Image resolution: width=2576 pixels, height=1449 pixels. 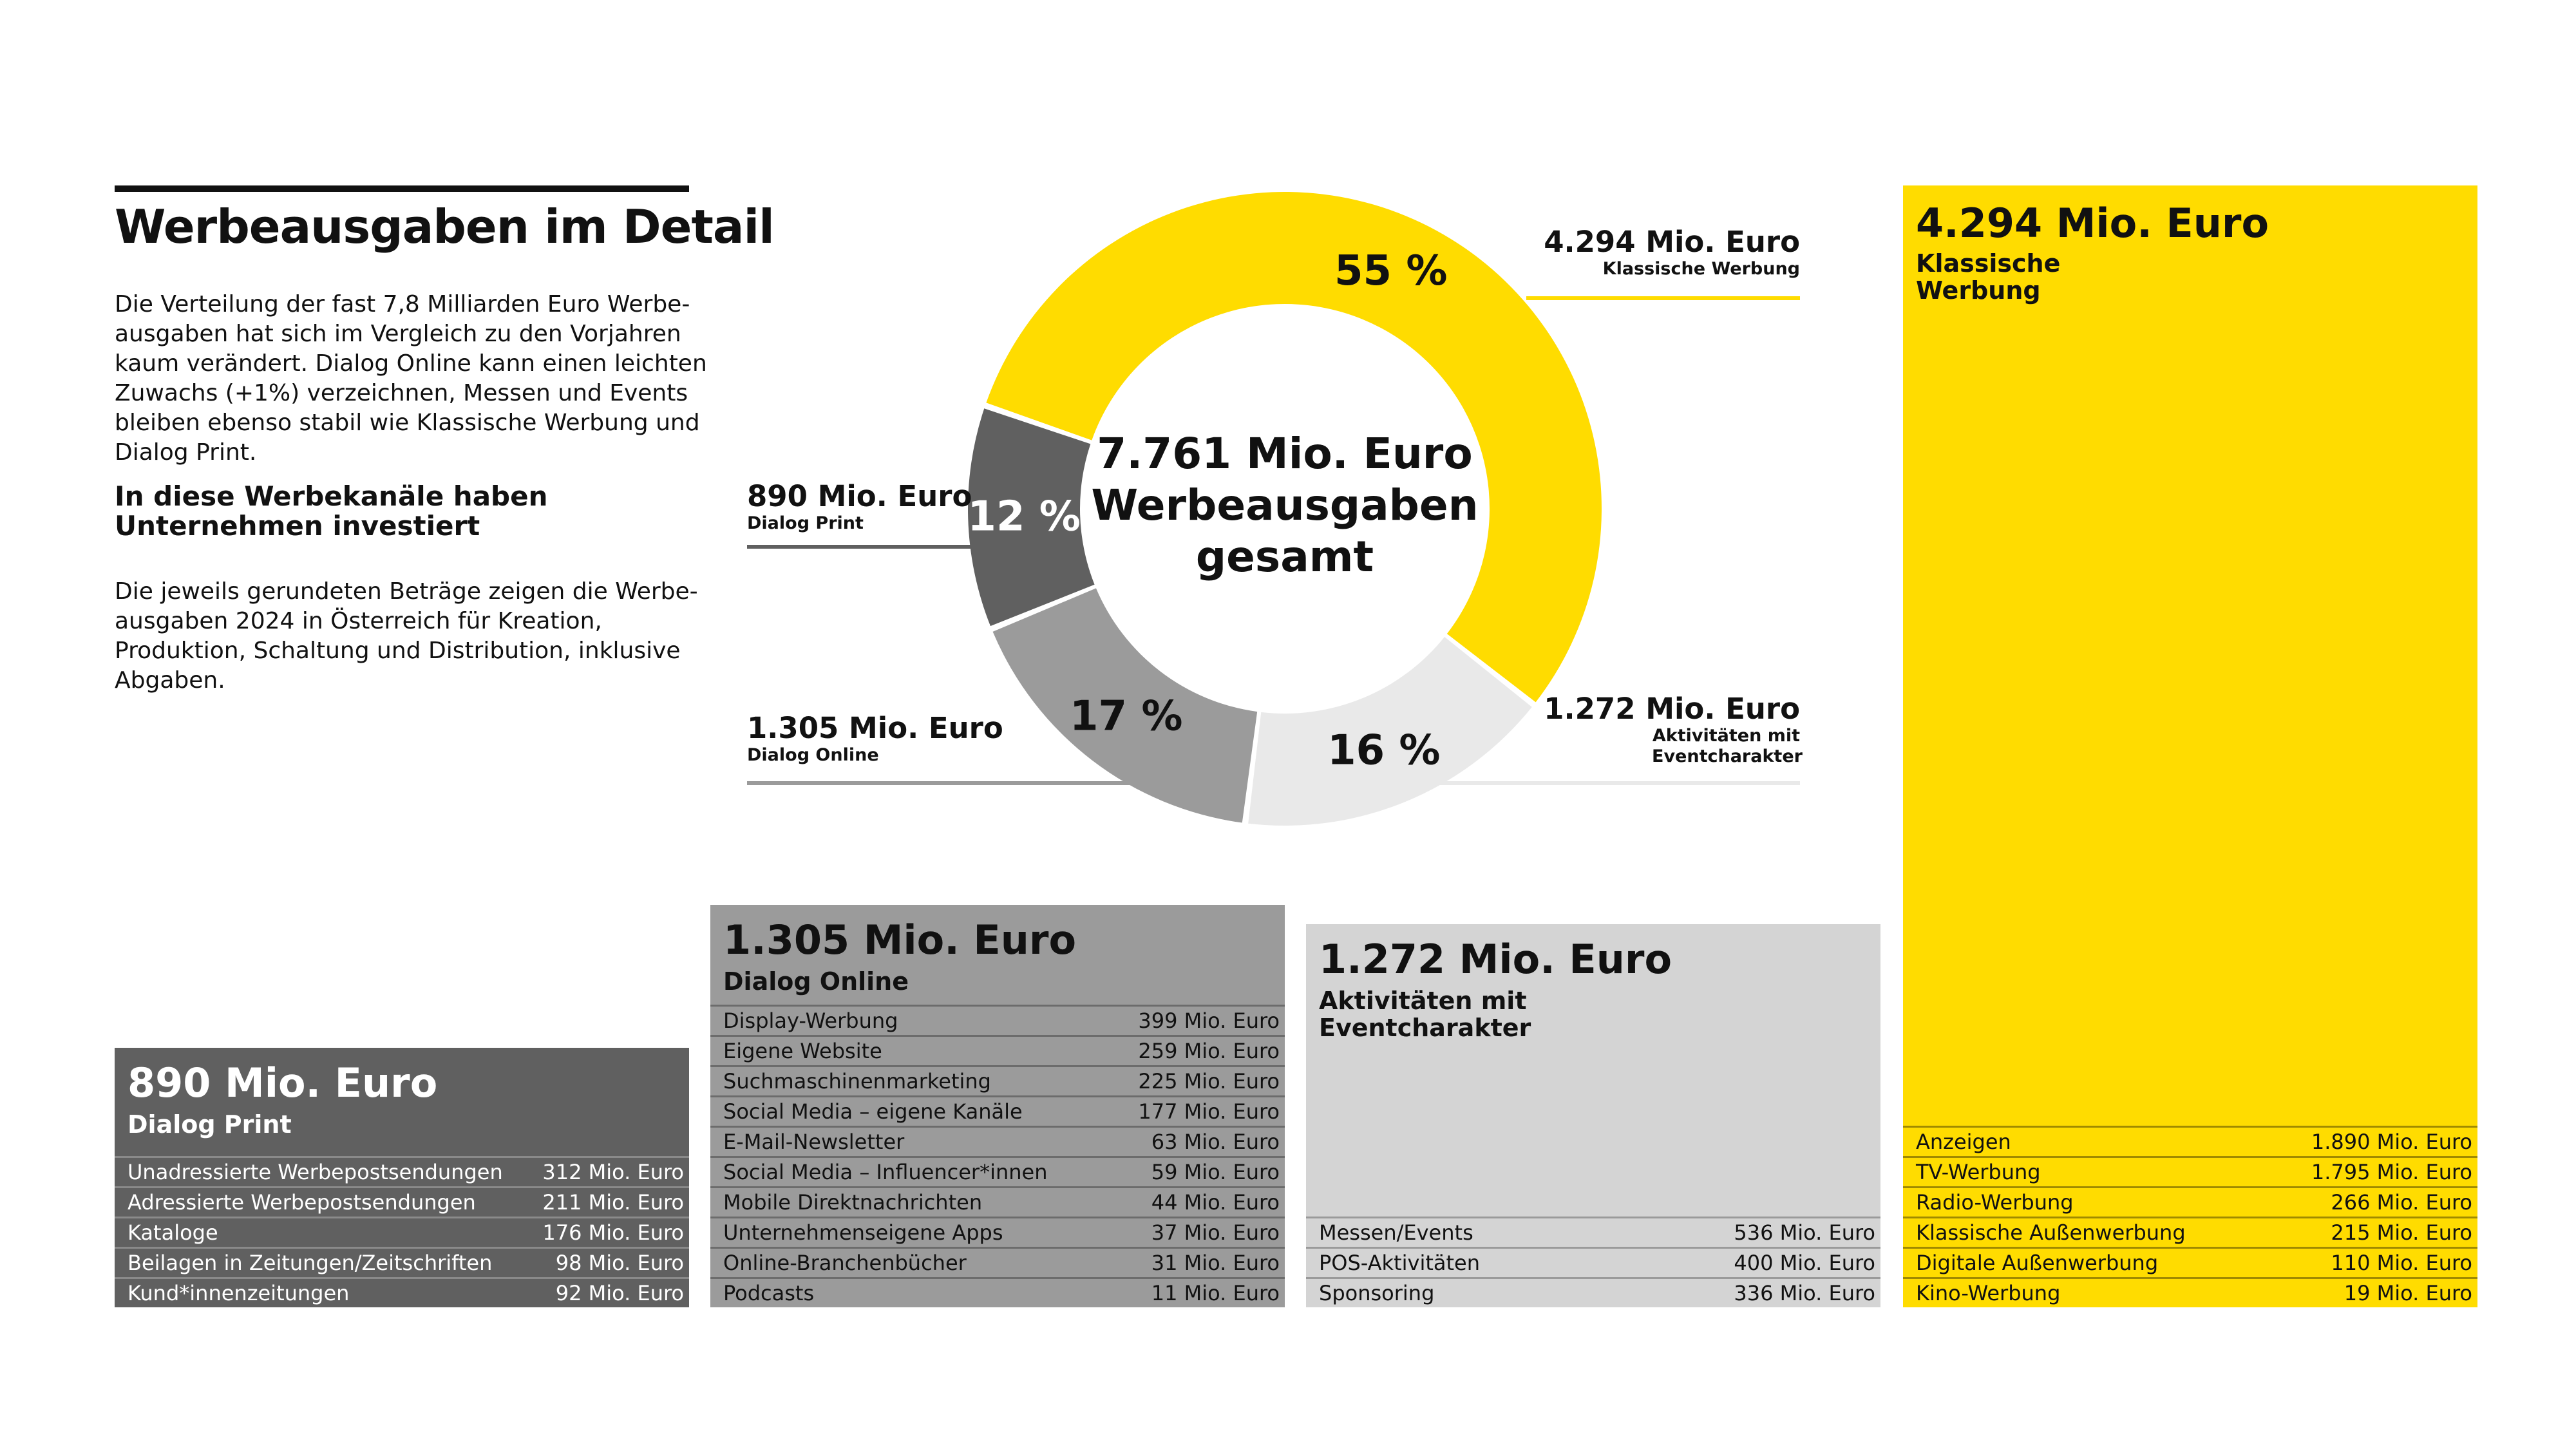 I want to click on callout-line-online, so click(x=946, y=783).